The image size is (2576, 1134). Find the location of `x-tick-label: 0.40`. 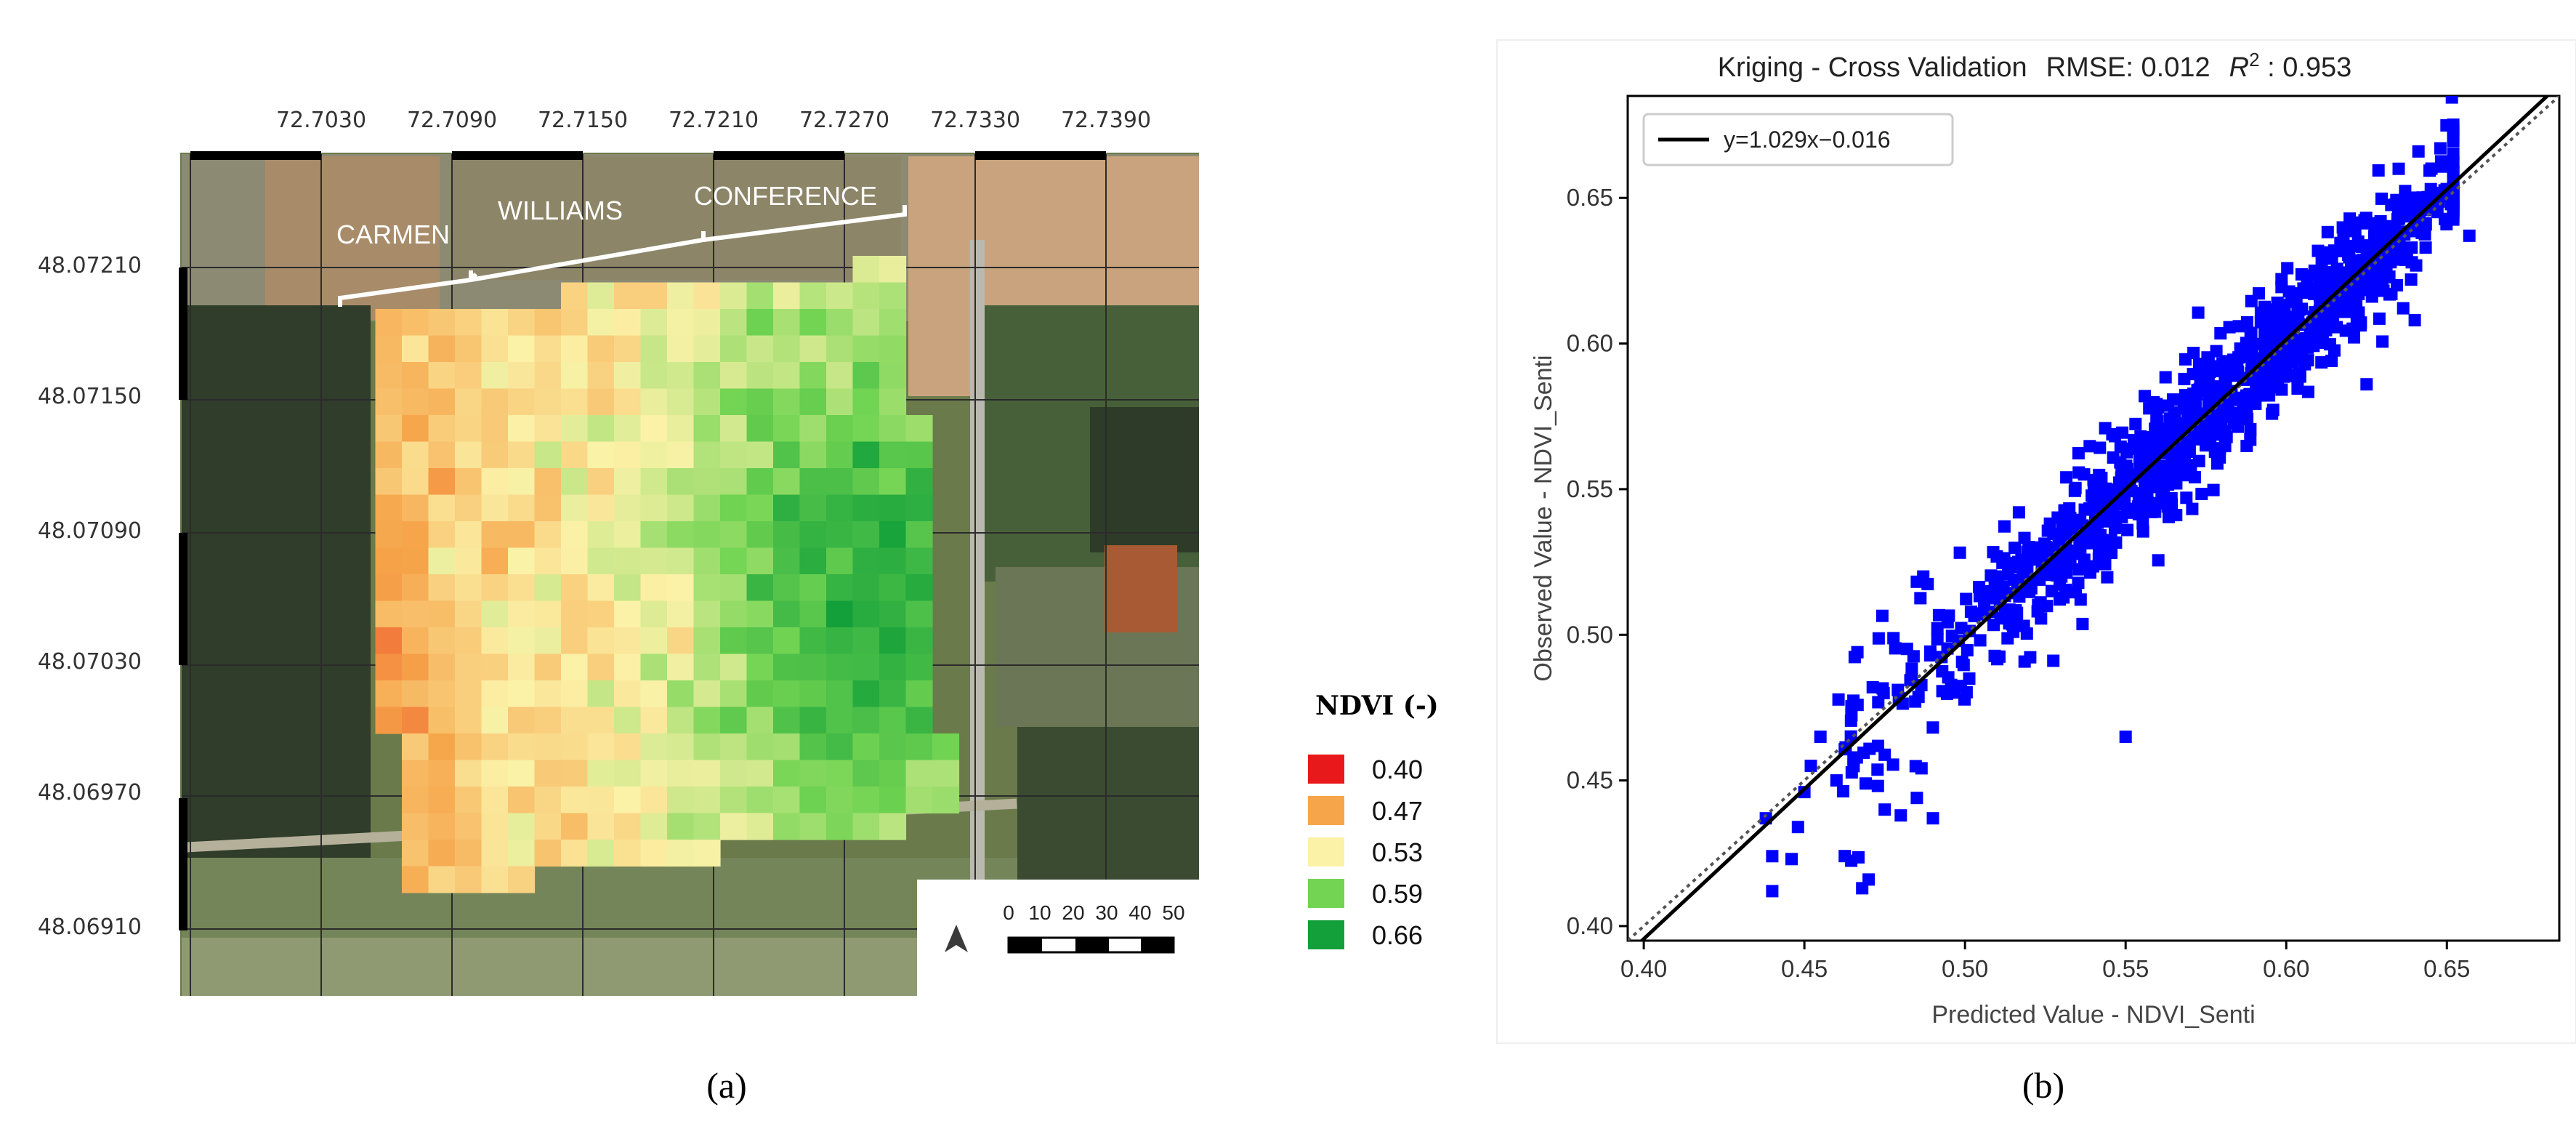

x-tick-label: 0.40 is located at coordinates (1643, 968).